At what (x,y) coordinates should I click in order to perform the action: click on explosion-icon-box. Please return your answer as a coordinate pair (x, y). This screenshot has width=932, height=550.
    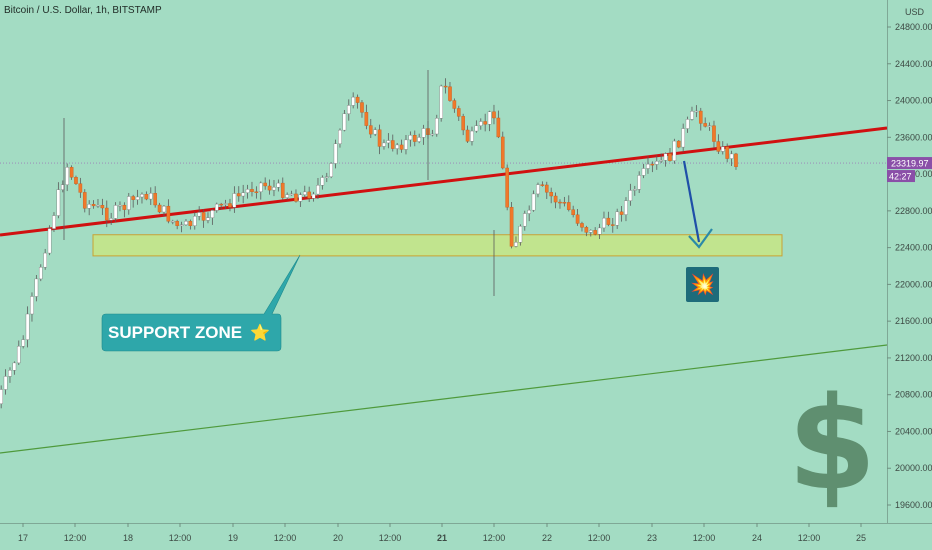
    Looking at the image, I should click on (702, 284).